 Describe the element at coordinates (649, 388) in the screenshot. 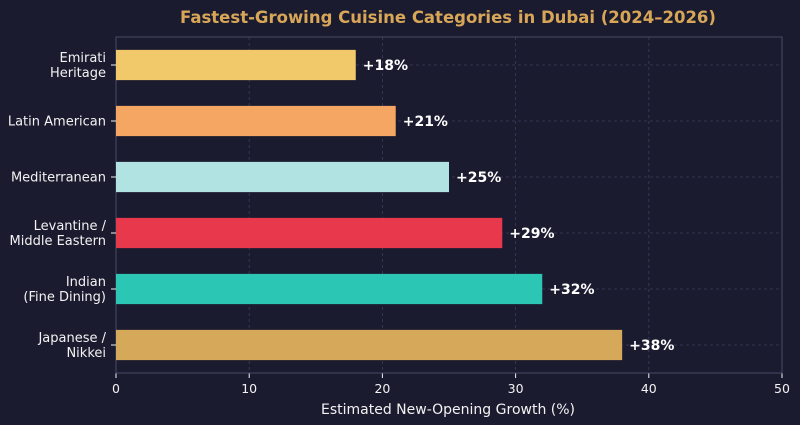

I see `x-tick-label: 40` at that location.